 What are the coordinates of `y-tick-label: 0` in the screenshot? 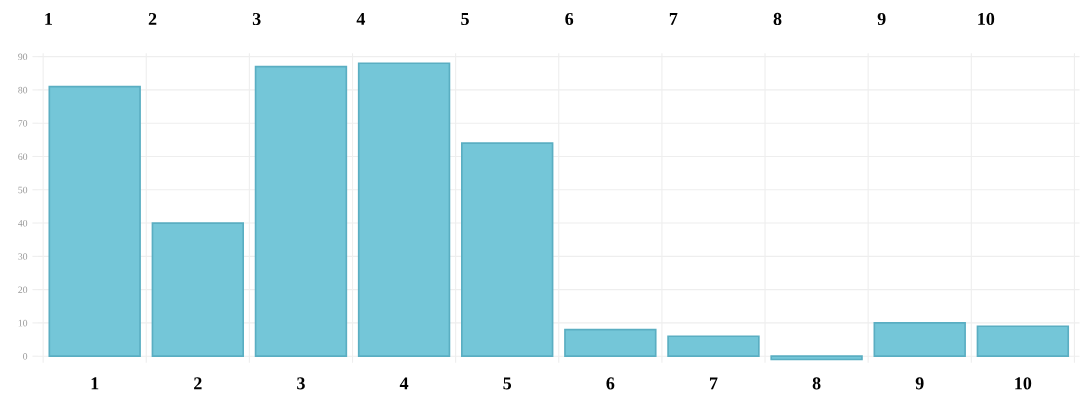 It's located at (25, 356).